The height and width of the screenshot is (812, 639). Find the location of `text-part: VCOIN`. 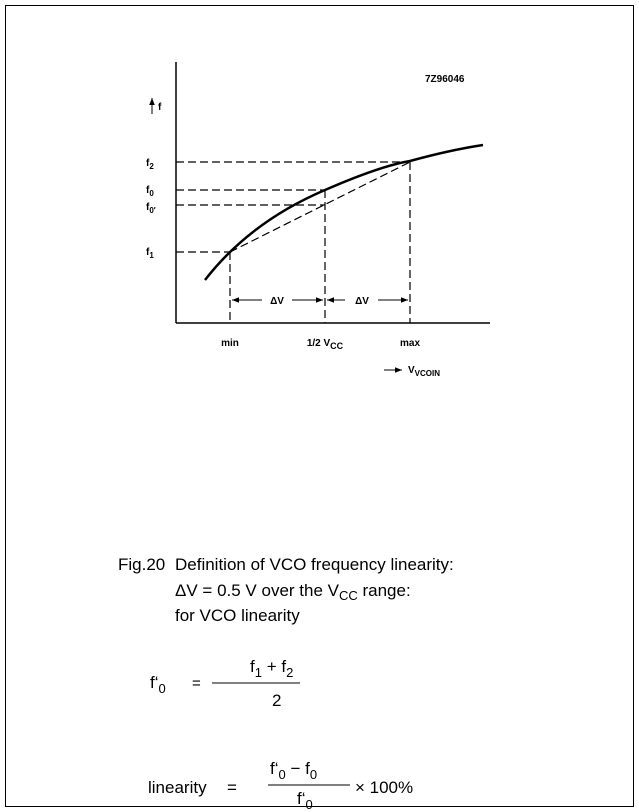

text-part: VCOIN is located at coordinates (428, 373).